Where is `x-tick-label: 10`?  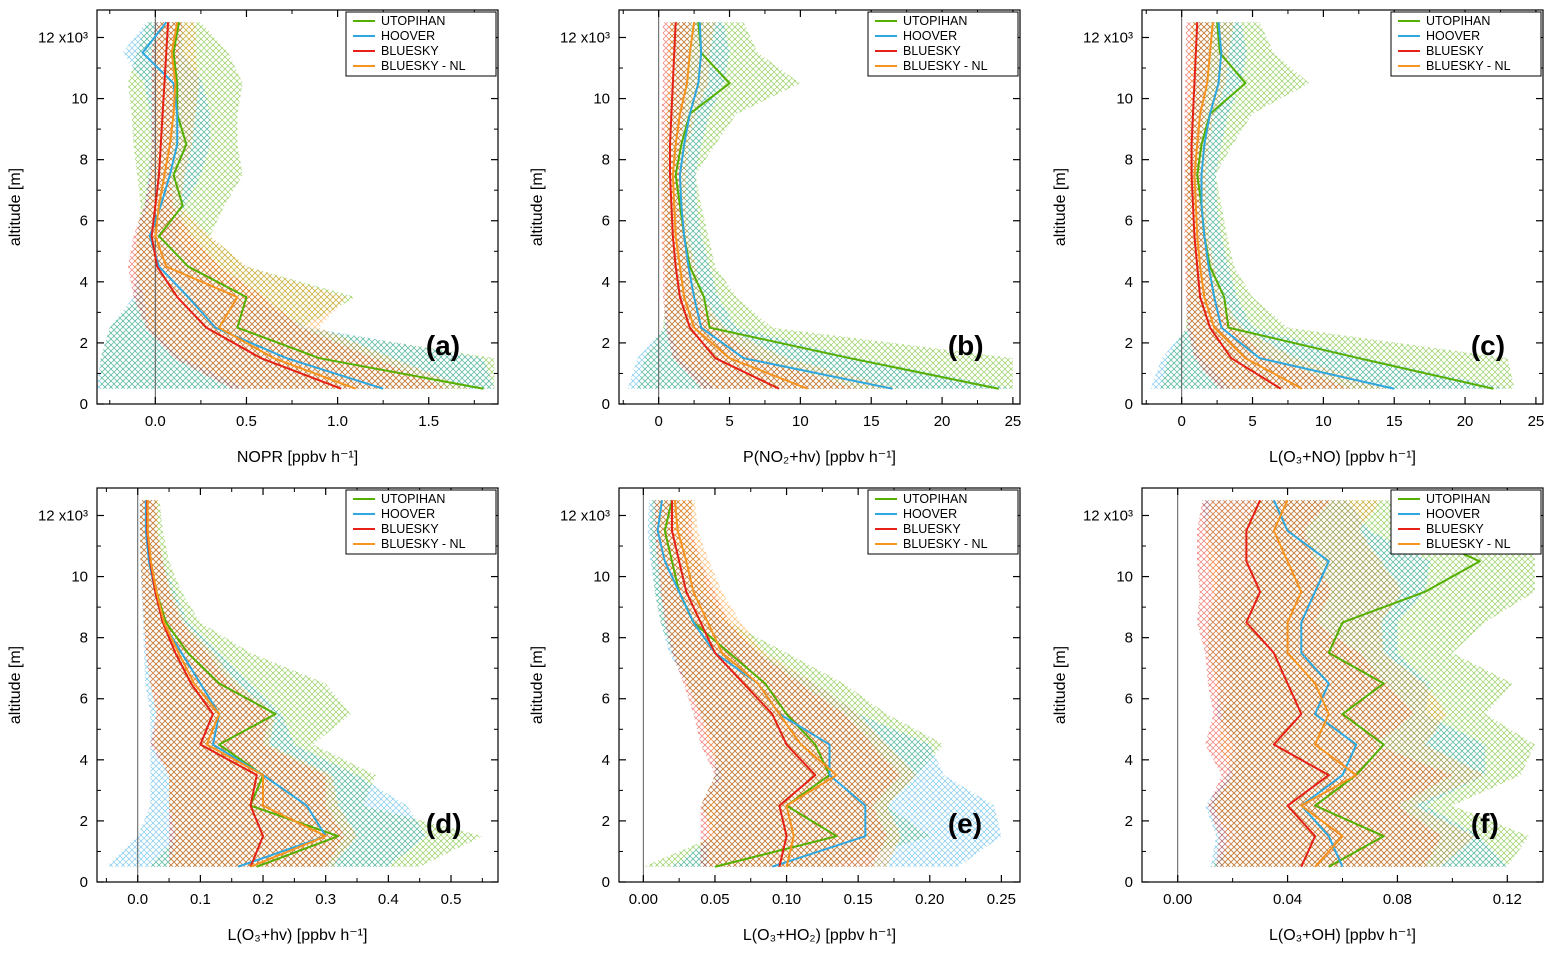
x-tick-label: 10 is located at coordinates (1323, 421).